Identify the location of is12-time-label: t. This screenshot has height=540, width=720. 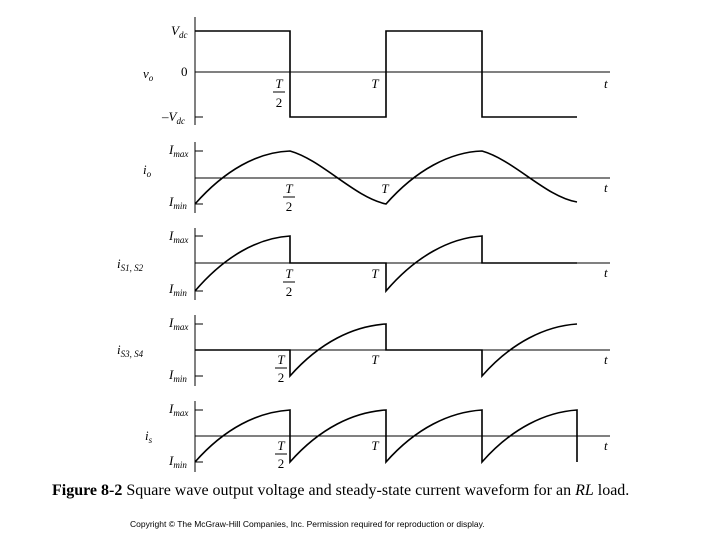
(606, 272).